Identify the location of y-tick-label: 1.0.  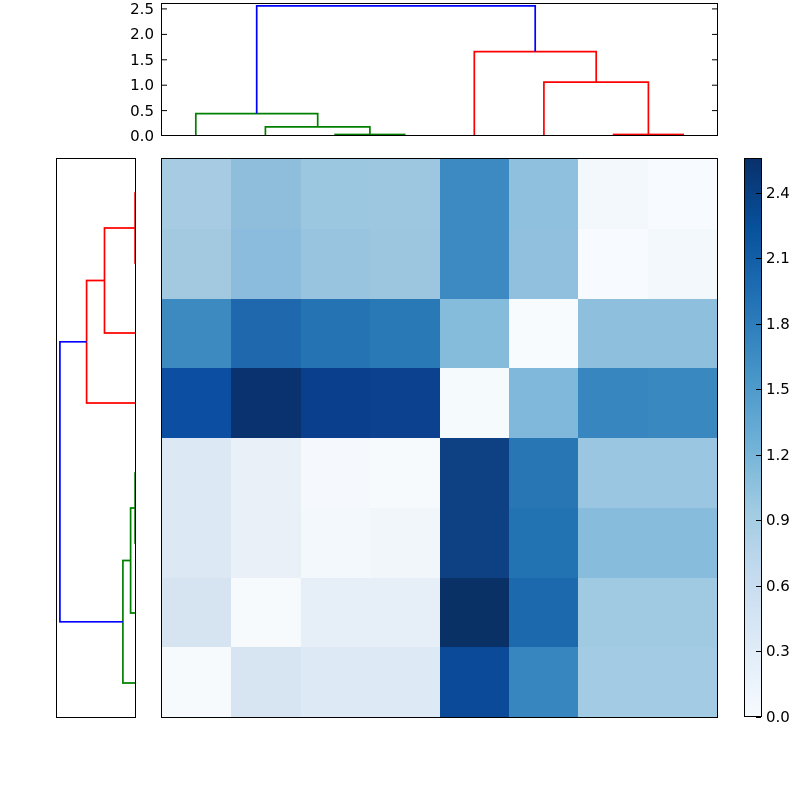
(142, 85).